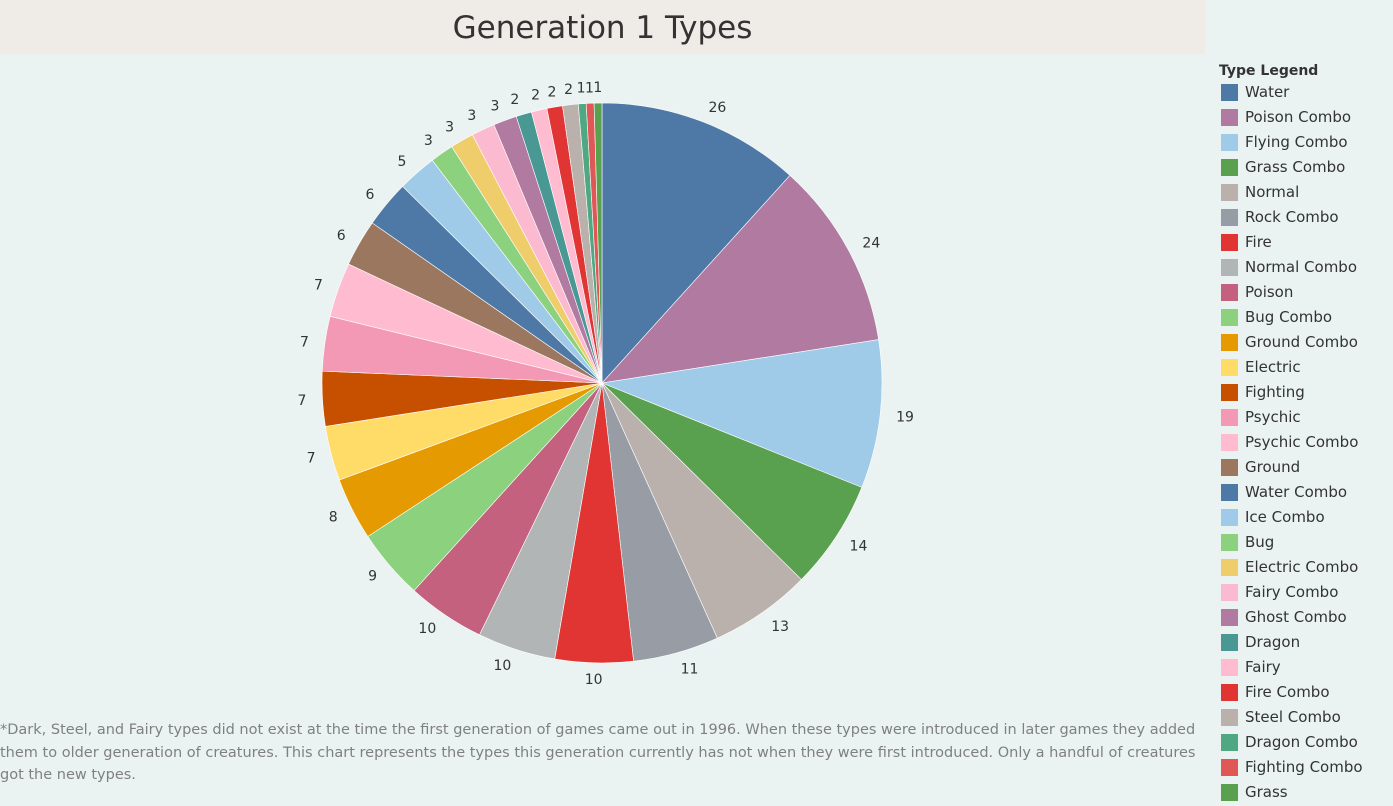 The height and width of the screenshot is (806, 1393). I want to click on legend-label: Fairy Combo, so click(1292, 592).